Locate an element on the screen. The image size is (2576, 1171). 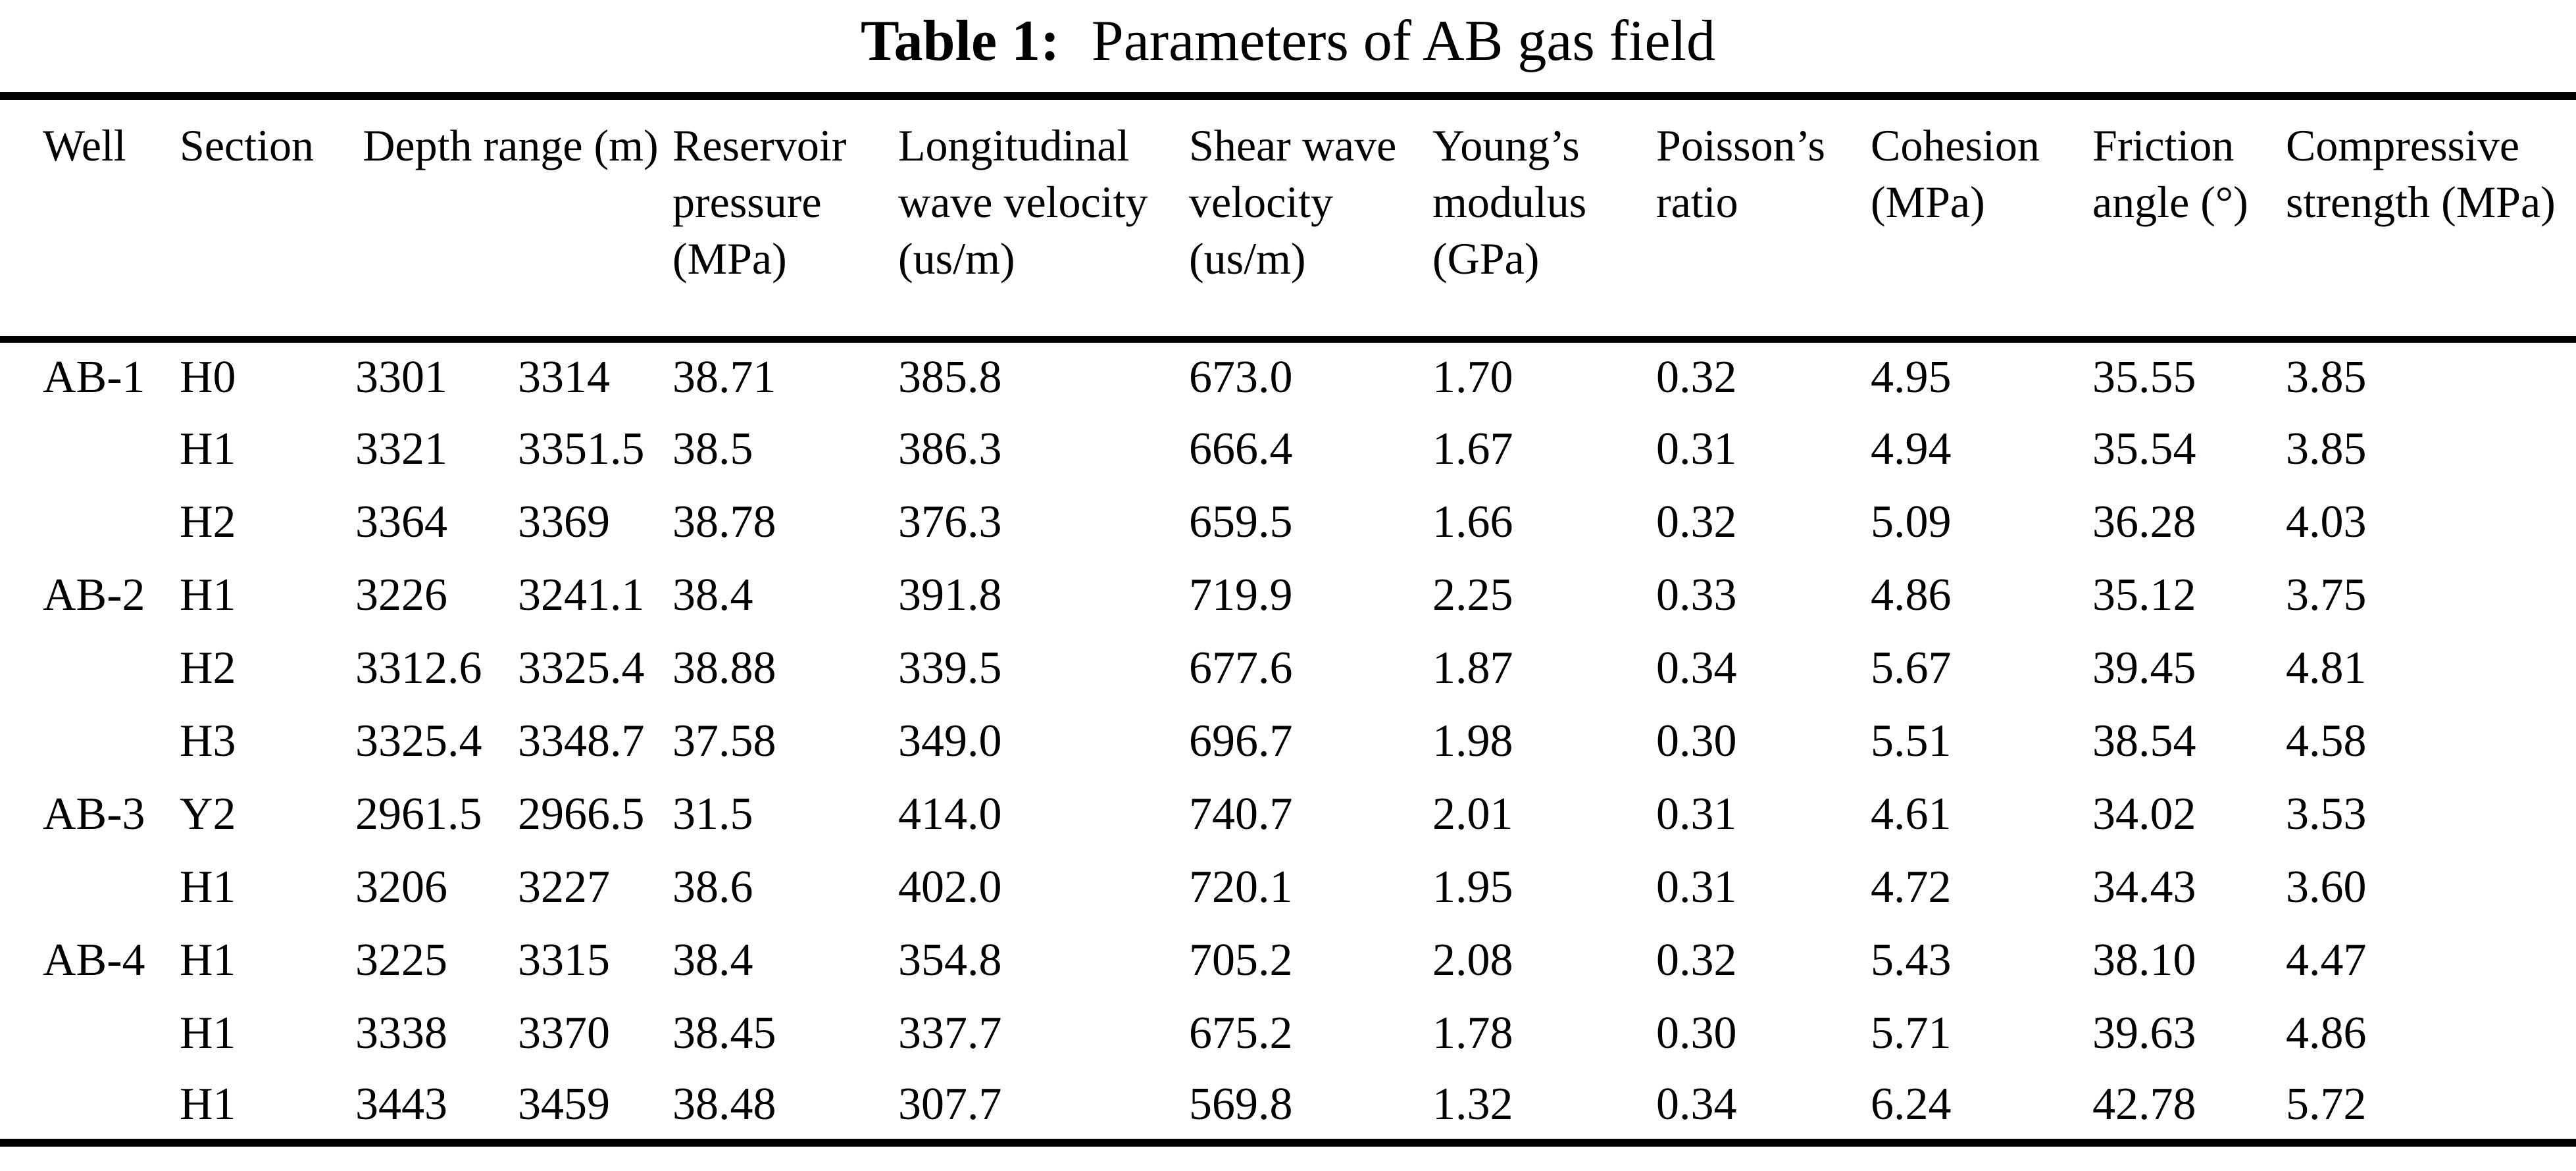
cell-compressive_strength: 4.47 is located at coordinates (2326, 959).